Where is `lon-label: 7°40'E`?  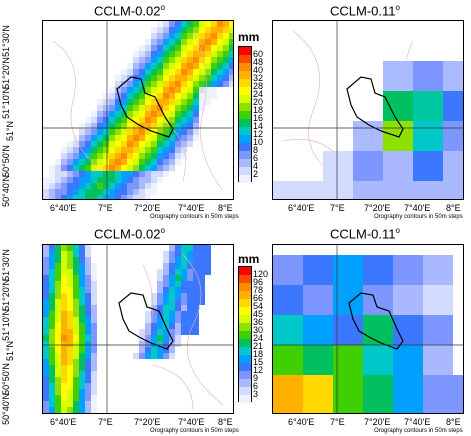 lon-label: 7°40'E is located at coordinates (191, 208).